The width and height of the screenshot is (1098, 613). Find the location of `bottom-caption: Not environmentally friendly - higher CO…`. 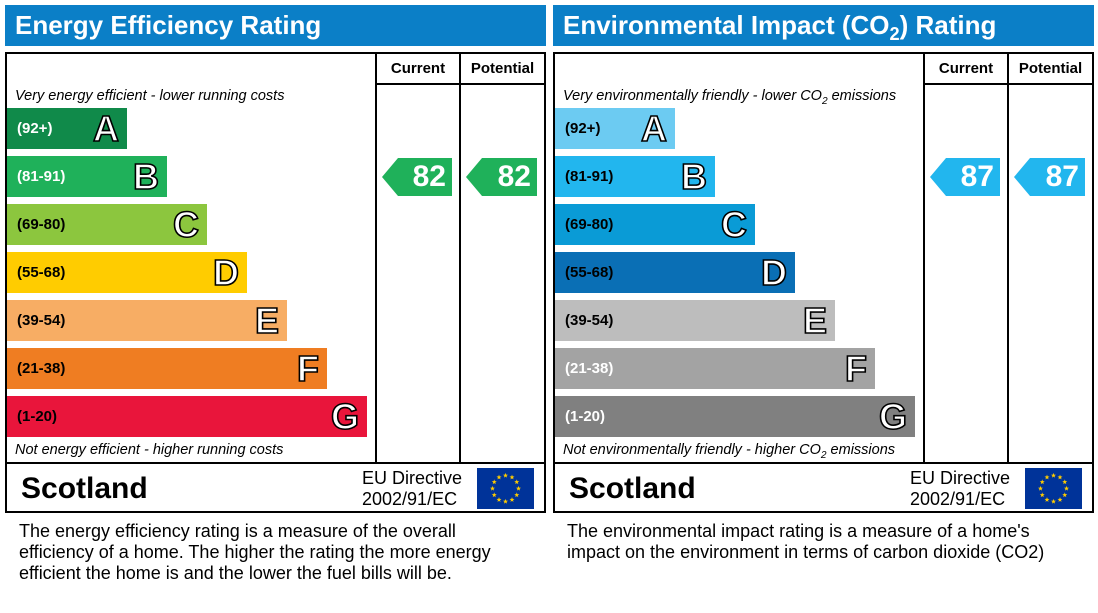

bottom-caption: Not environmentally friendly - higher CO… is located at coordinates (729, 451).